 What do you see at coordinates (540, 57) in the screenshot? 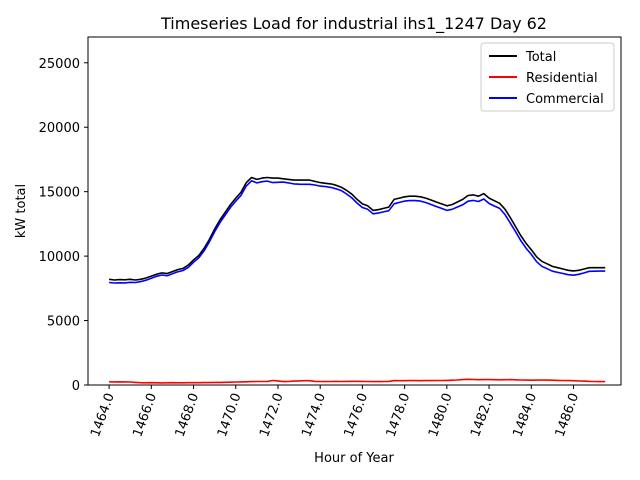
I see `legend-label-total: Total` at bounding box center [540, 57].